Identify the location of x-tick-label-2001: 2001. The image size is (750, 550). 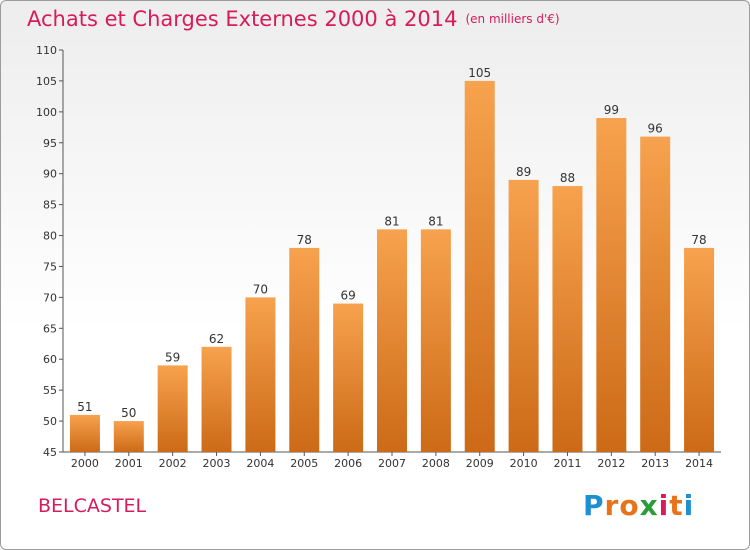
(129, 463).